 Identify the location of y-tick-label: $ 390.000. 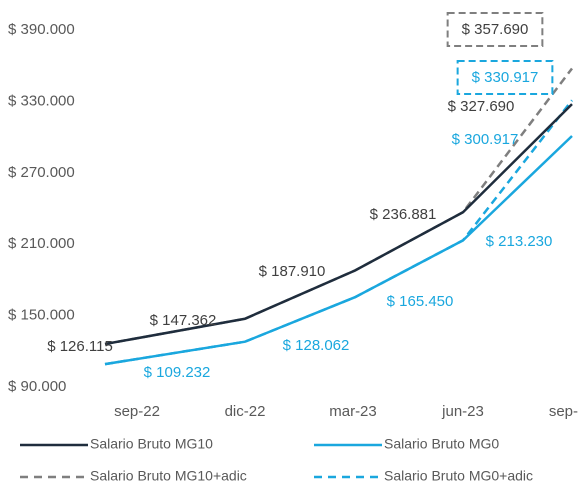
(41, 29).